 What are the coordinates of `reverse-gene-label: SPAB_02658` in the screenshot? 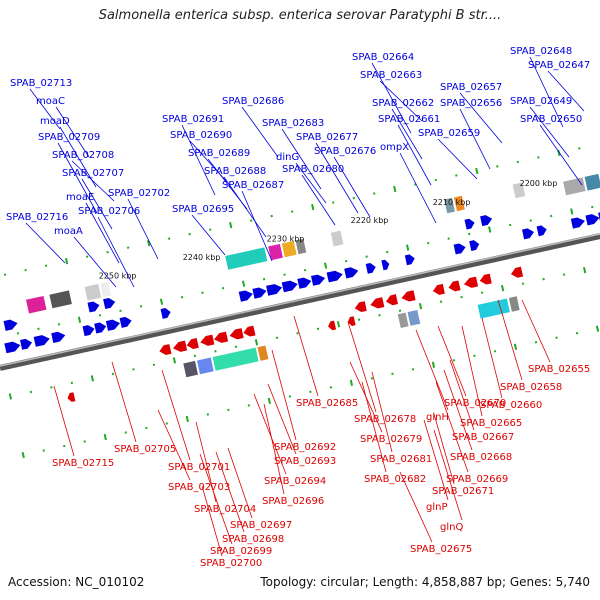 It's located at (531, 387).